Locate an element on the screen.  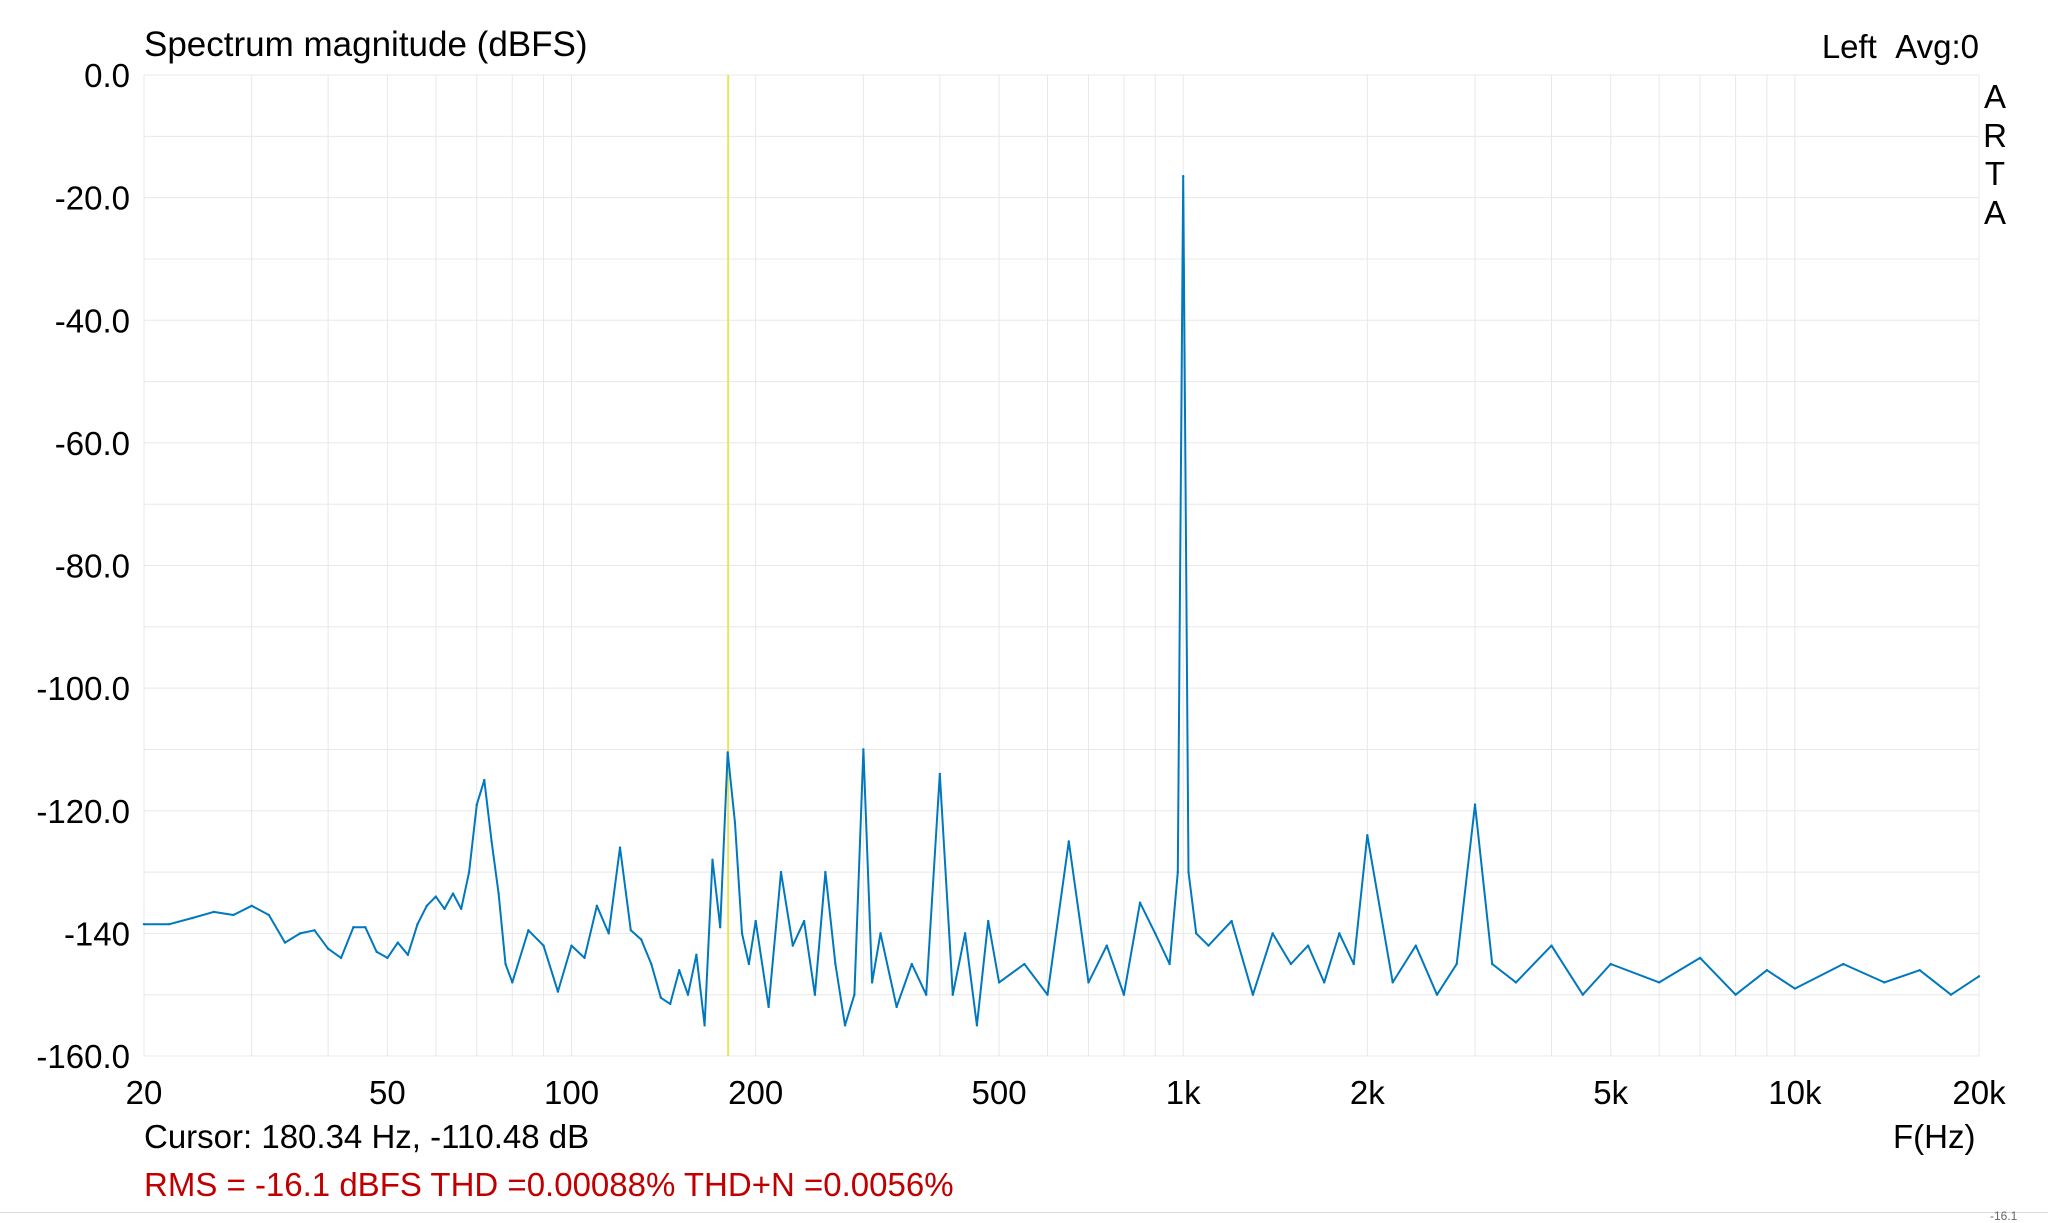
x-tick-label: 20 is located at coordinates (144, 1092).